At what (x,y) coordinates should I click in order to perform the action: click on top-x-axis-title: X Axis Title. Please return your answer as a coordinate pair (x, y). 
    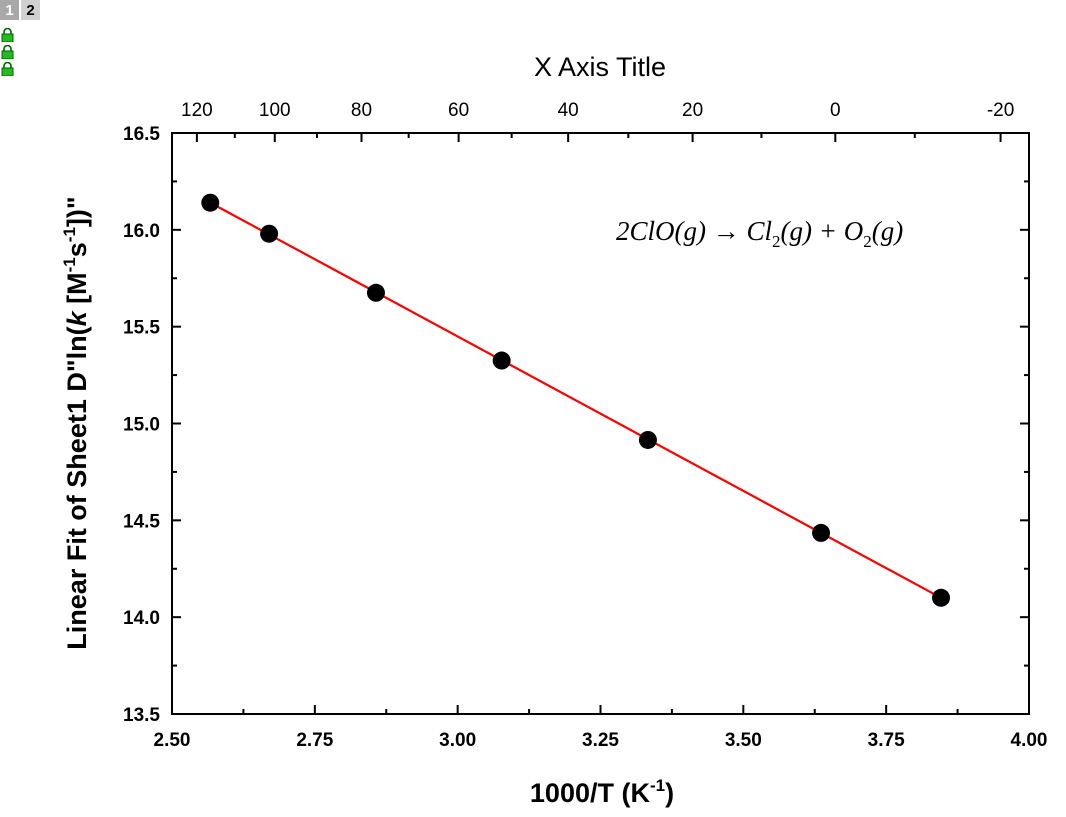
    Looking at the image, I should click on (600, 67).